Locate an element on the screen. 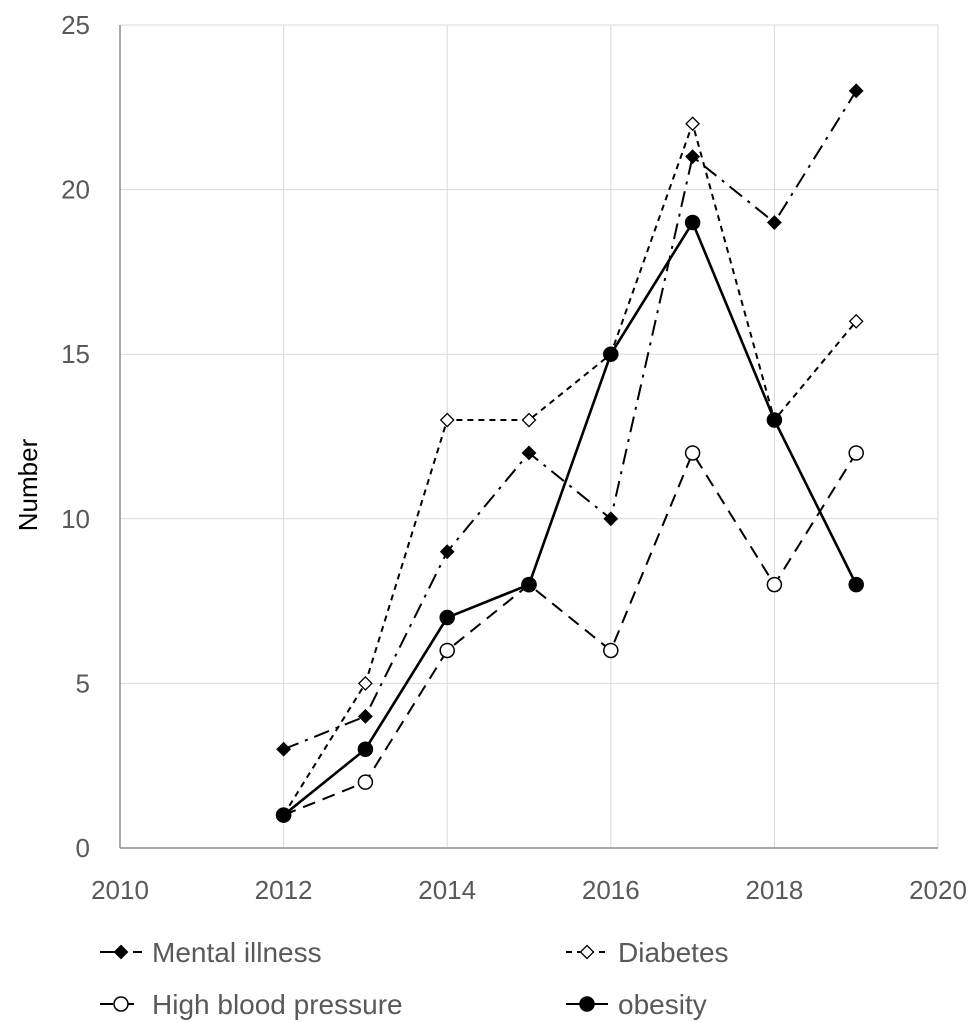 Image resolution: width=979 pixels, height=1023 pixels. legend-label: Mental illness is located at coordinates (237, 952).